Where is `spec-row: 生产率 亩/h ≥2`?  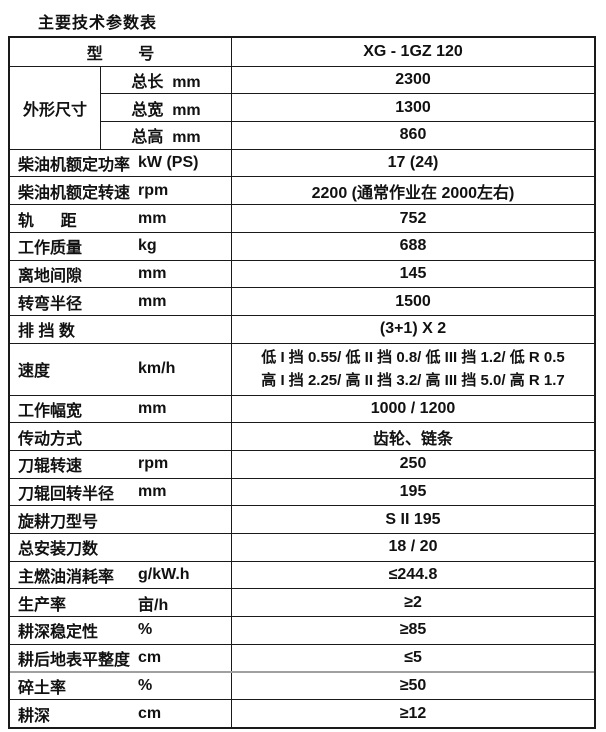 spec-row: 生产率 亩/h ≥2 is located at coordinates (302, 602).